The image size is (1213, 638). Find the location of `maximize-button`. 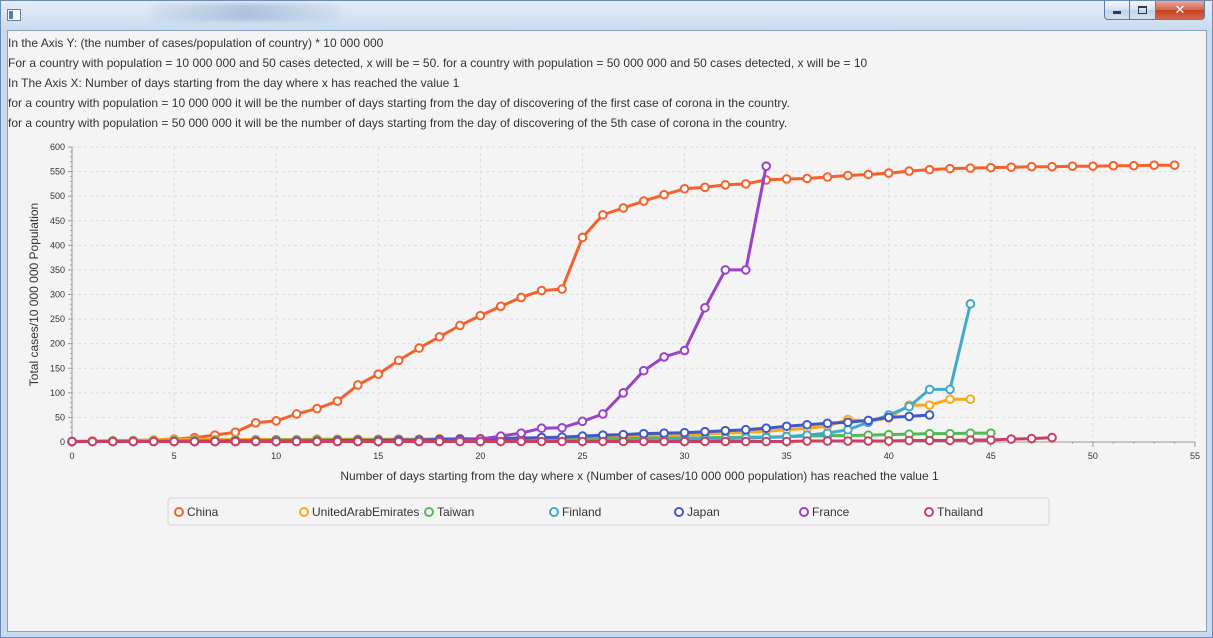

maximize-button is located at coordinates (1143, 10).